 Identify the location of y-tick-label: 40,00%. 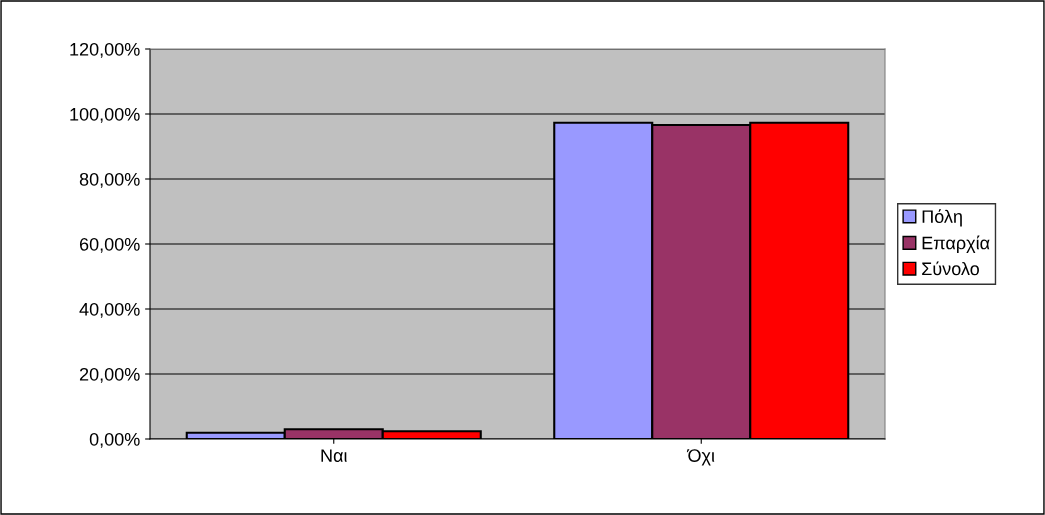
(109, 310).